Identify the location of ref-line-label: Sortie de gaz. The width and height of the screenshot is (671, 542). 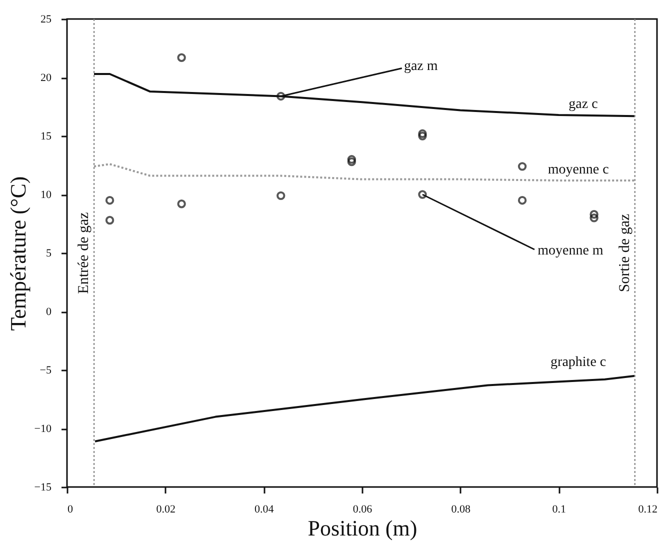
(624, 253).